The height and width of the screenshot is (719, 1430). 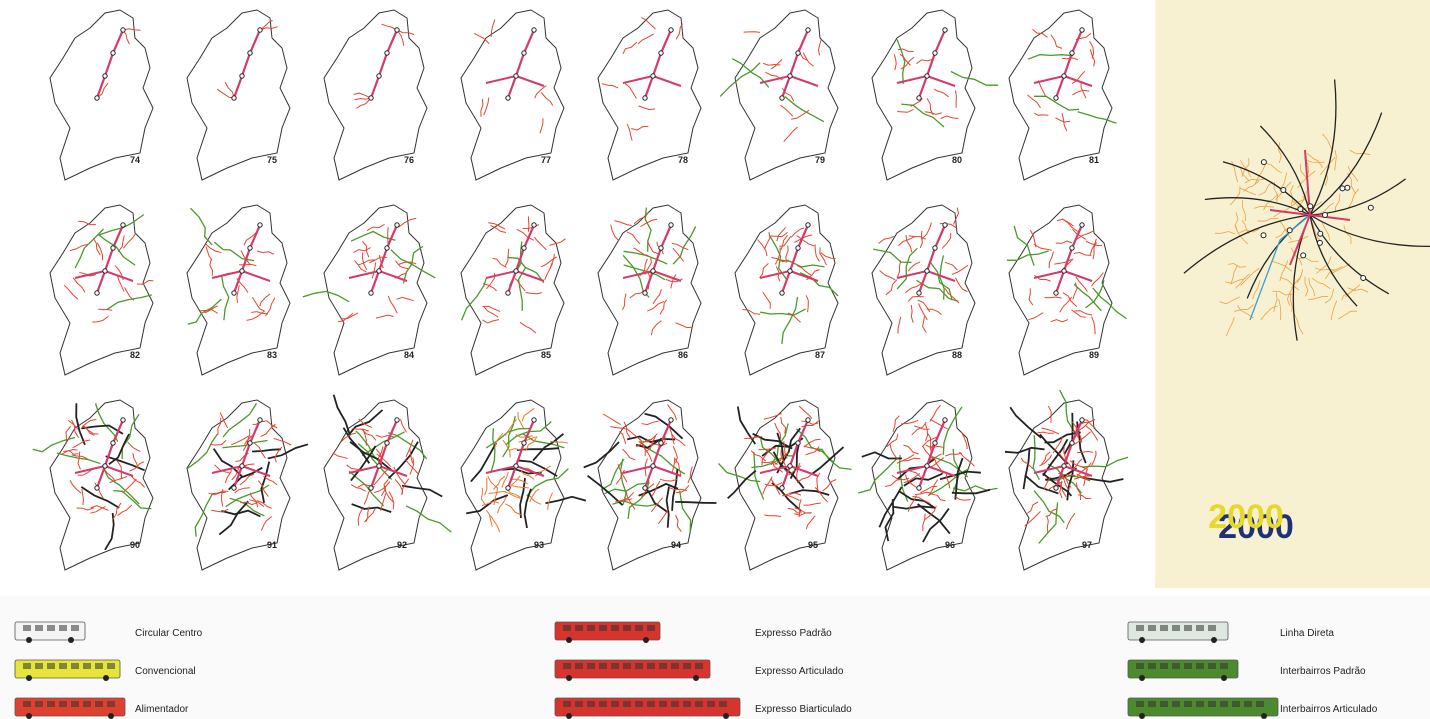 I want to click on legend-label: Linha Direta, so click(x=1307, y=633).